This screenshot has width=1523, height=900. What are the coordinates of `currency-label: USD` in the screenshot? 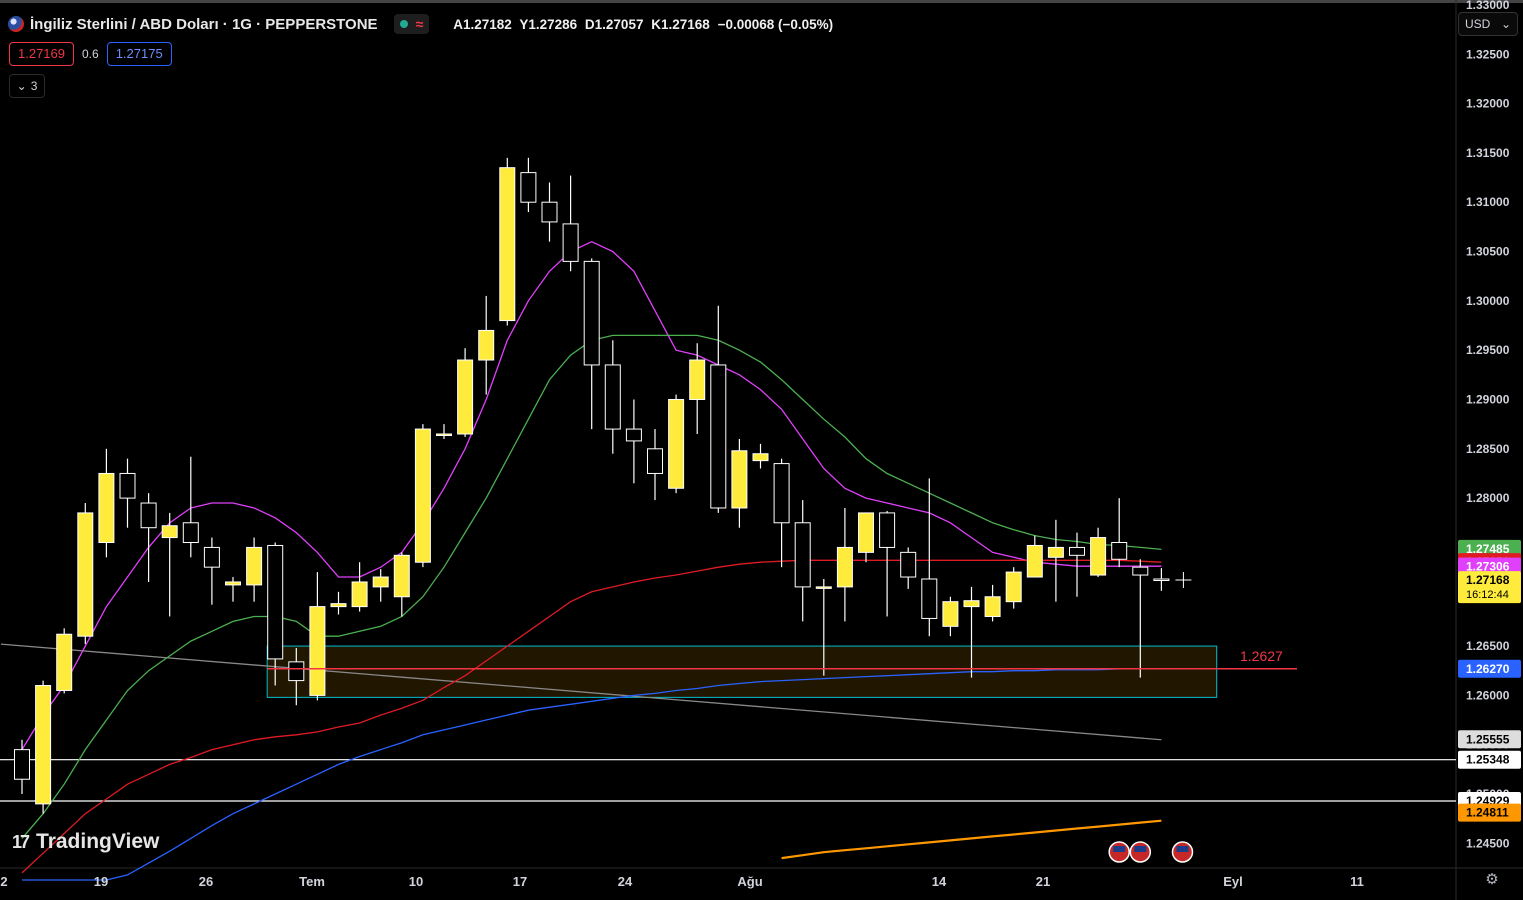 It's located at (1478, 24).